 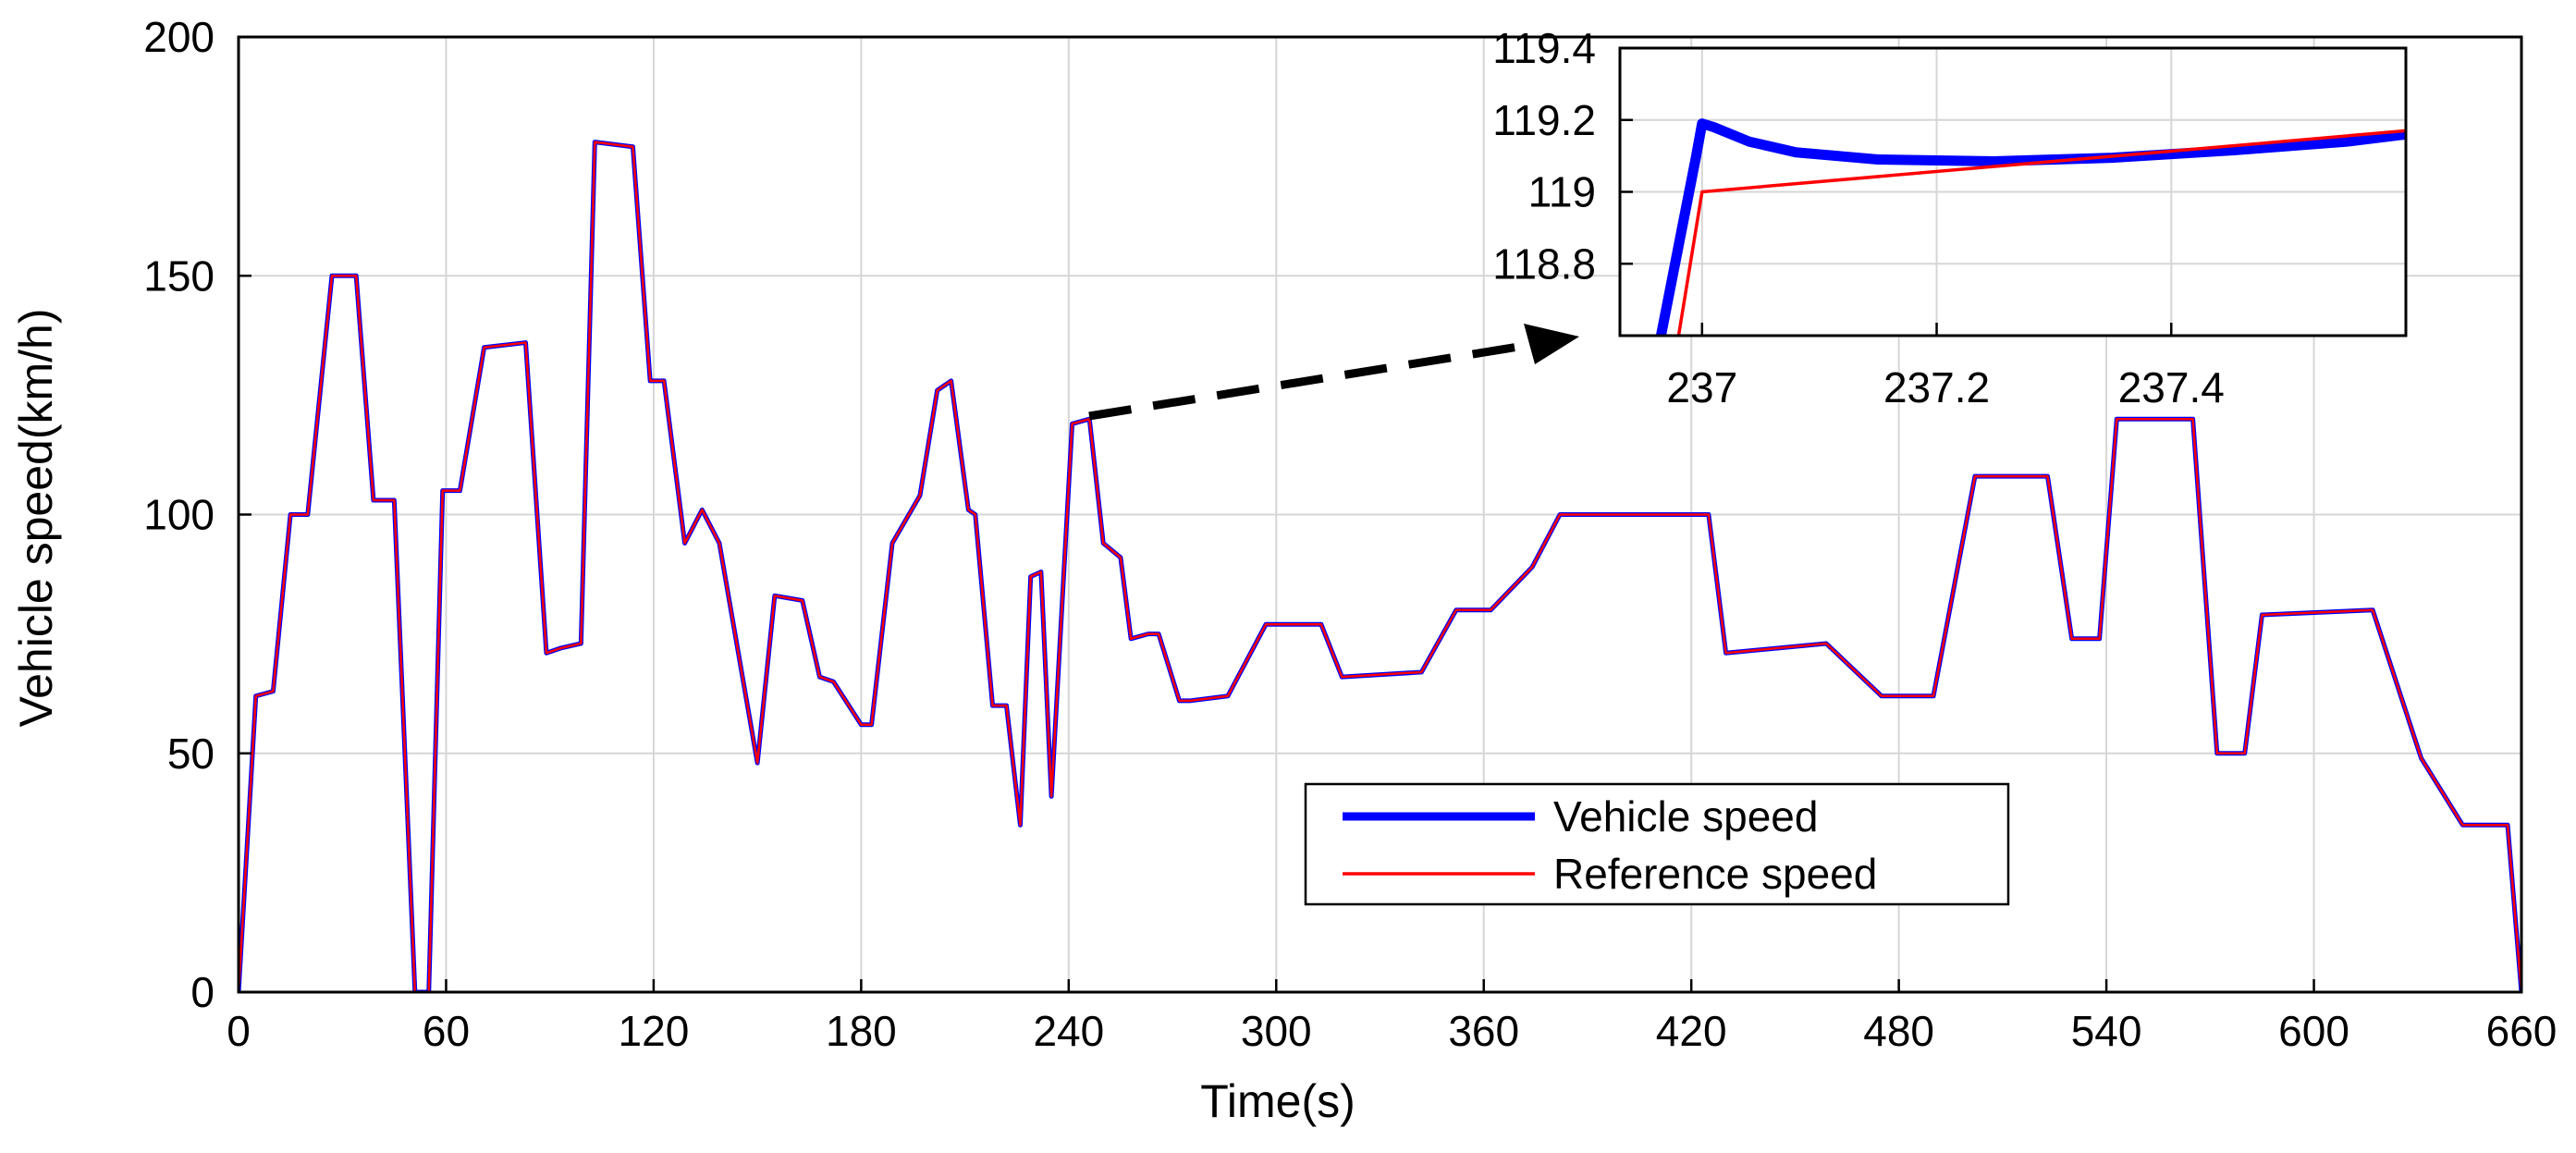 I want to click on inset-series-line-reference-speed, so click(x=2041, y=232).